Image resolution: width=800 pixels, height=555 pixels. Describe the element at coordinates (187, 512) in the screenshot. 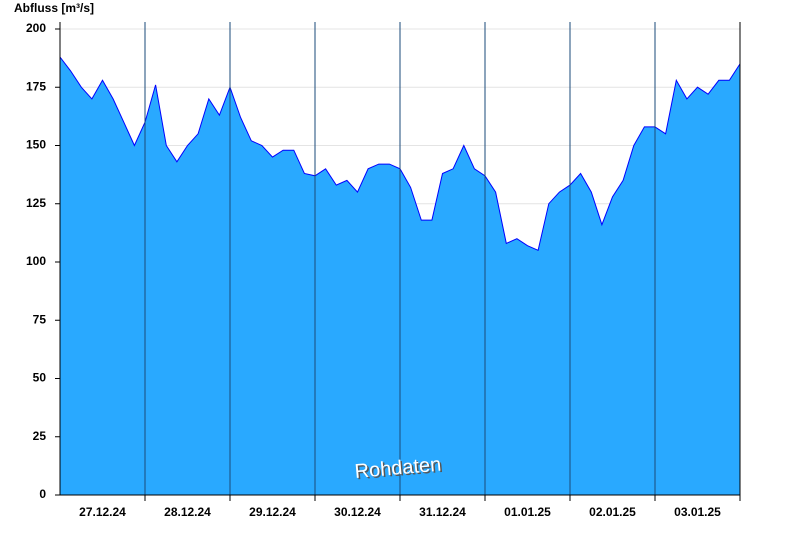

I see `x-tick-label: 28.12.24` at that location.